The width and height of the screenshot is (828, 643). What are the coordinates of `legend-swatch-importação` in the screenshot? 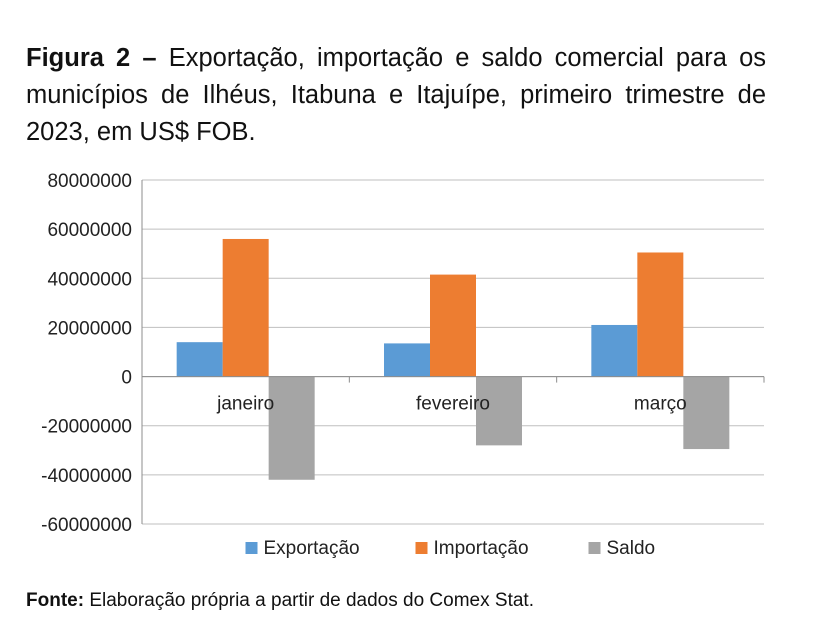 It's located at (421, 548).